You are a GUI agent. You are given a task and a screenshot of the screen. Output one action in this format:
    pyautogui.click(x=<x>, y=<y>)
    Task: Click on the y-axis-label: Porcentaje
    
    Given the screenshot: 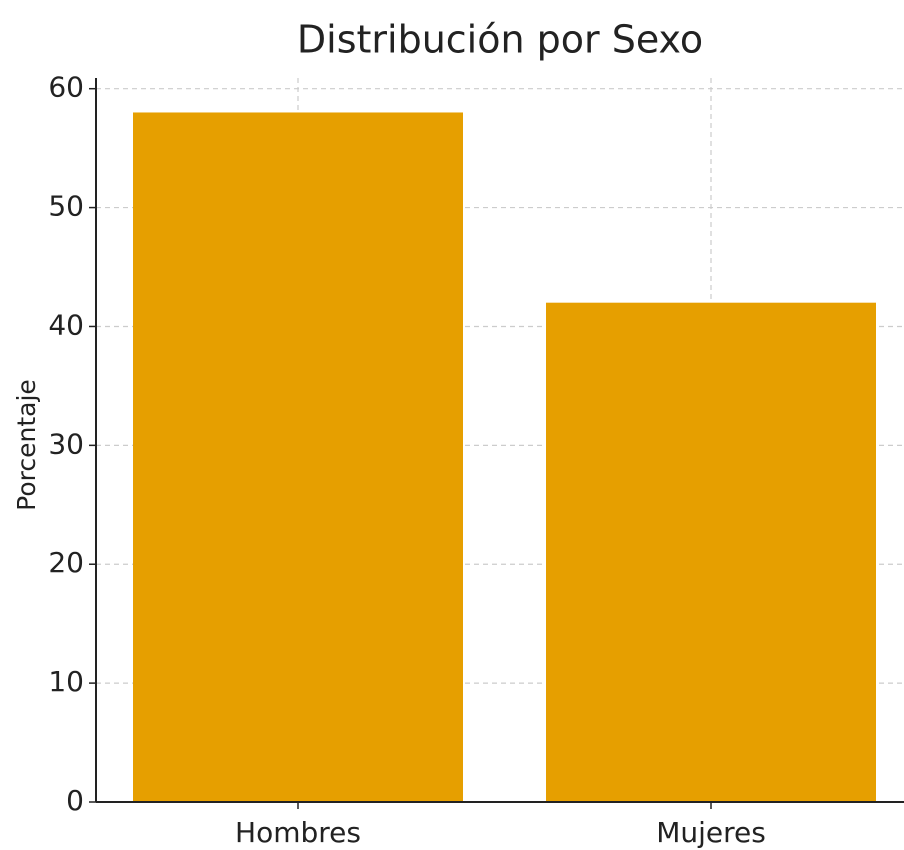 What is the action you would take?
    pyautogui.click(x=26, y=445)
    